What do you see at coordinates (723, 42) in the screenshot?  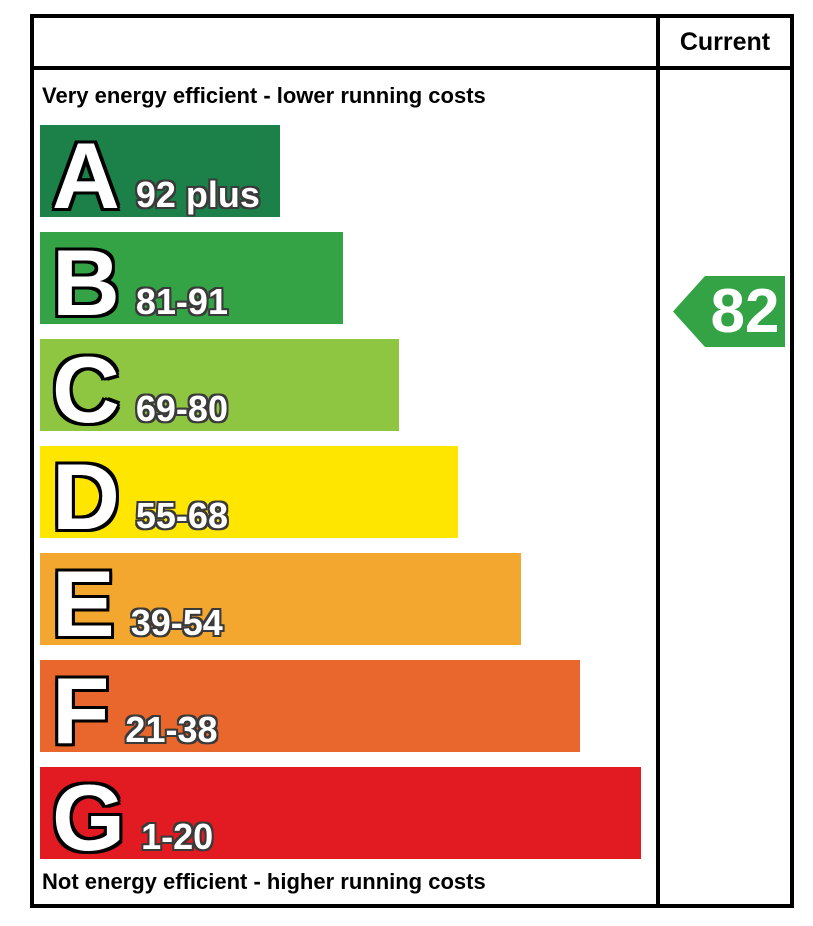 I see `current-column-header: Current` at bounding box center [723, 42].